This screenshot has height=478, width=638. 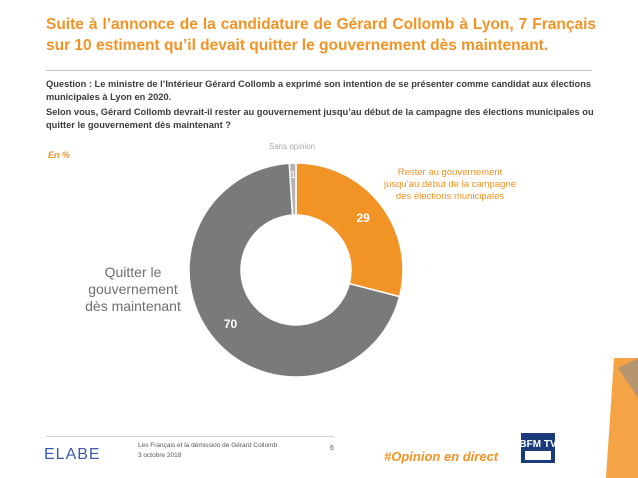 I want to click on brand-corner-decoration, so click(x=622, y=418).